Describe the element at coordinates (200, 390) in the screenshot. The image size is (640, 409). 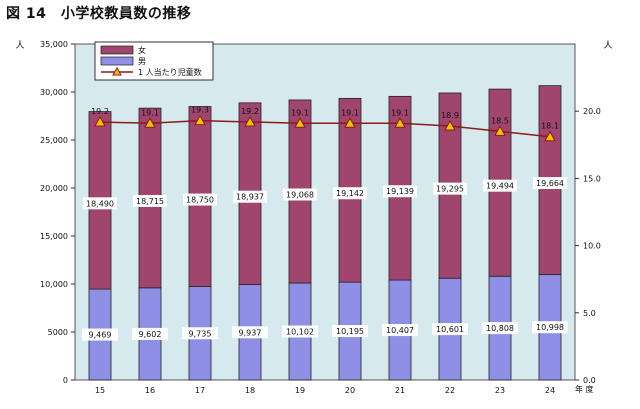
I see `x-tick-label: 17` at that location.